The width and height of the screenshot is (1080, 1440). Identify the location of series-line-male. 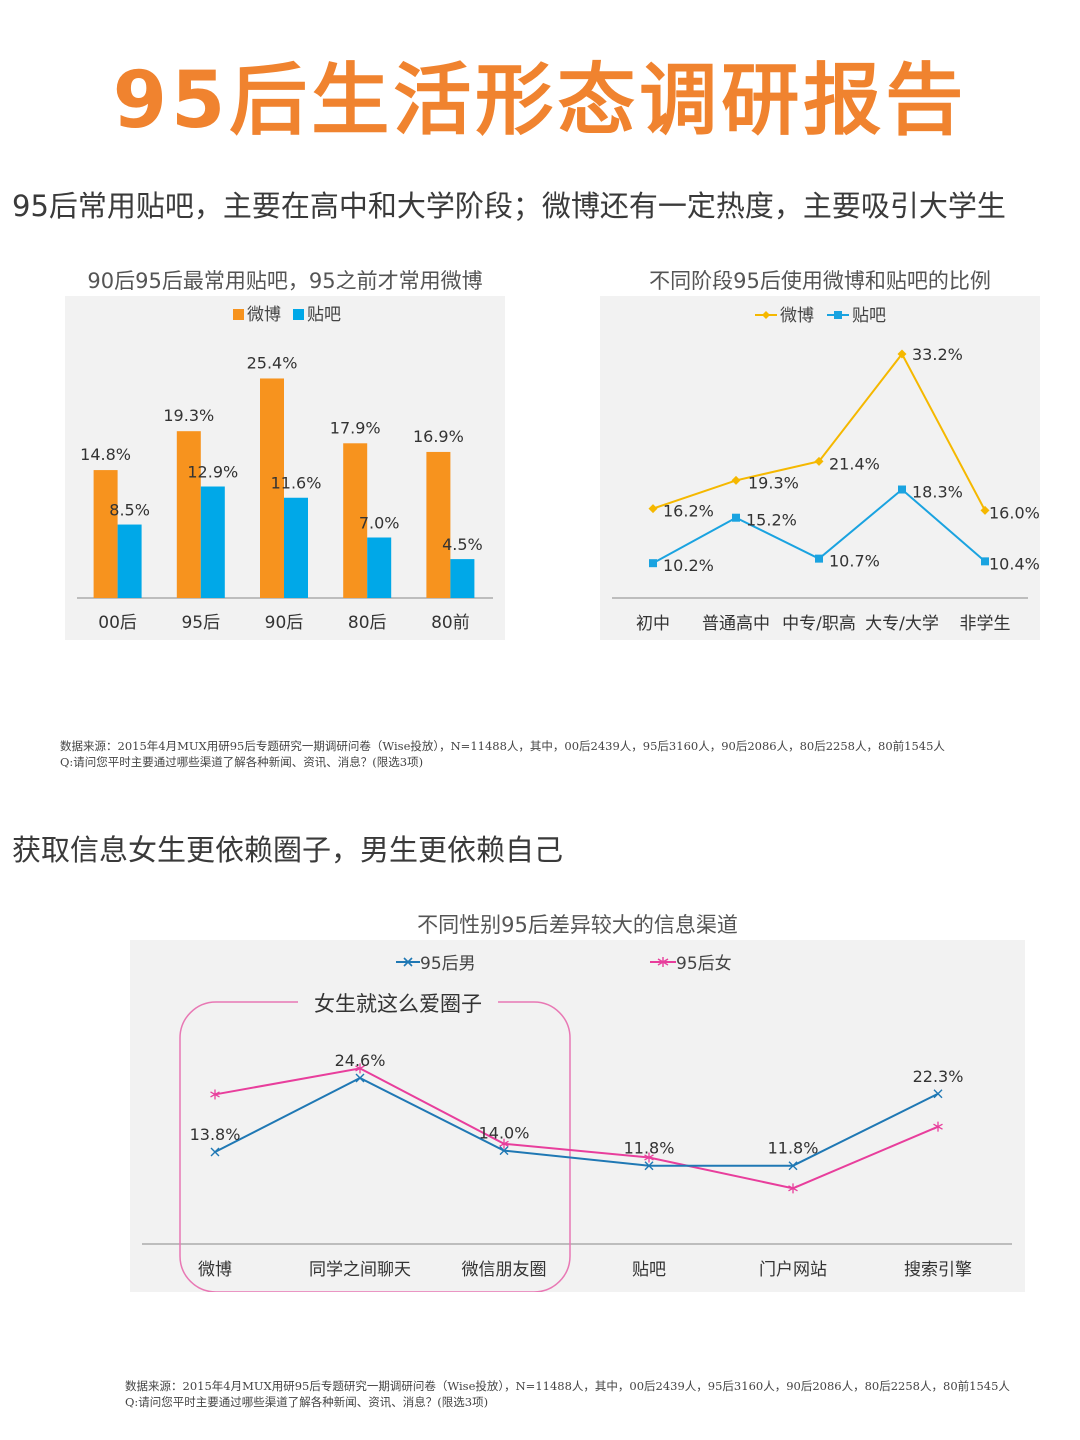
(576, 1121).